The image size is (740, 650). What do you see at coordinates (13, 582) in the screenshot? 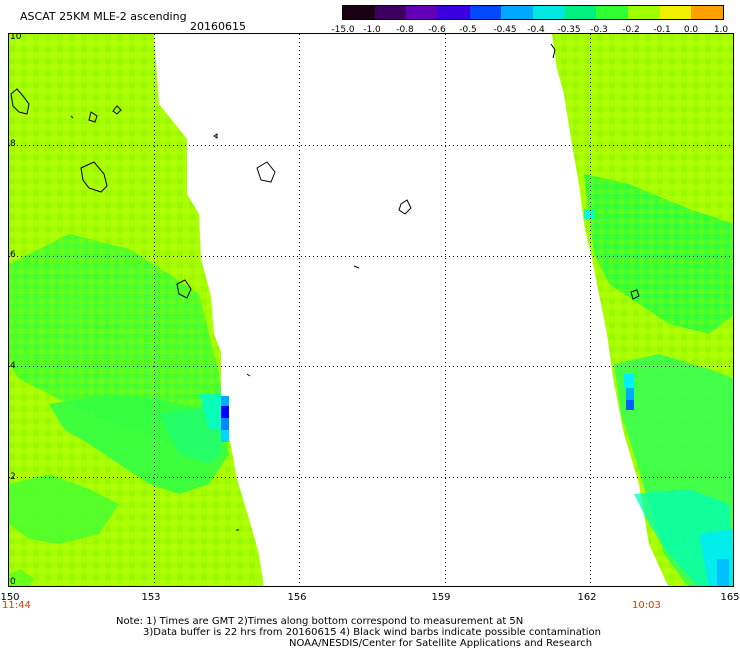
I see `y-label-0: 0` at bounding box center [13, 582].